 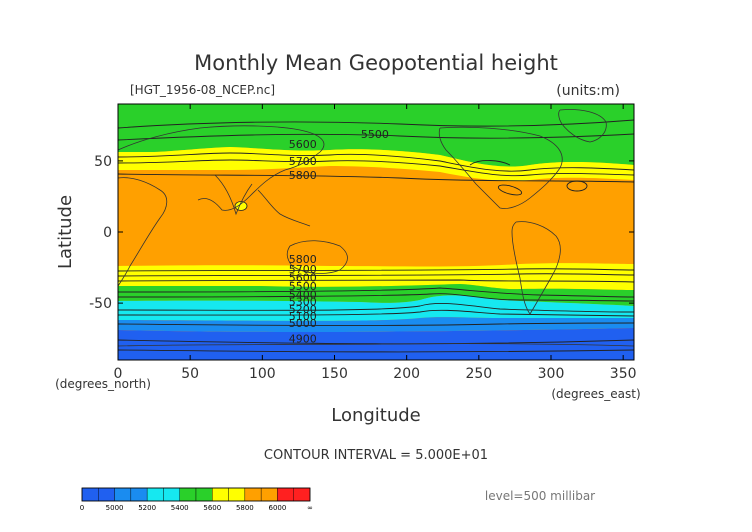 What do you see at coordinates (334, 374) in the screenshot?
I see `x-tick-label: 150` at bounding box center [334, 374].